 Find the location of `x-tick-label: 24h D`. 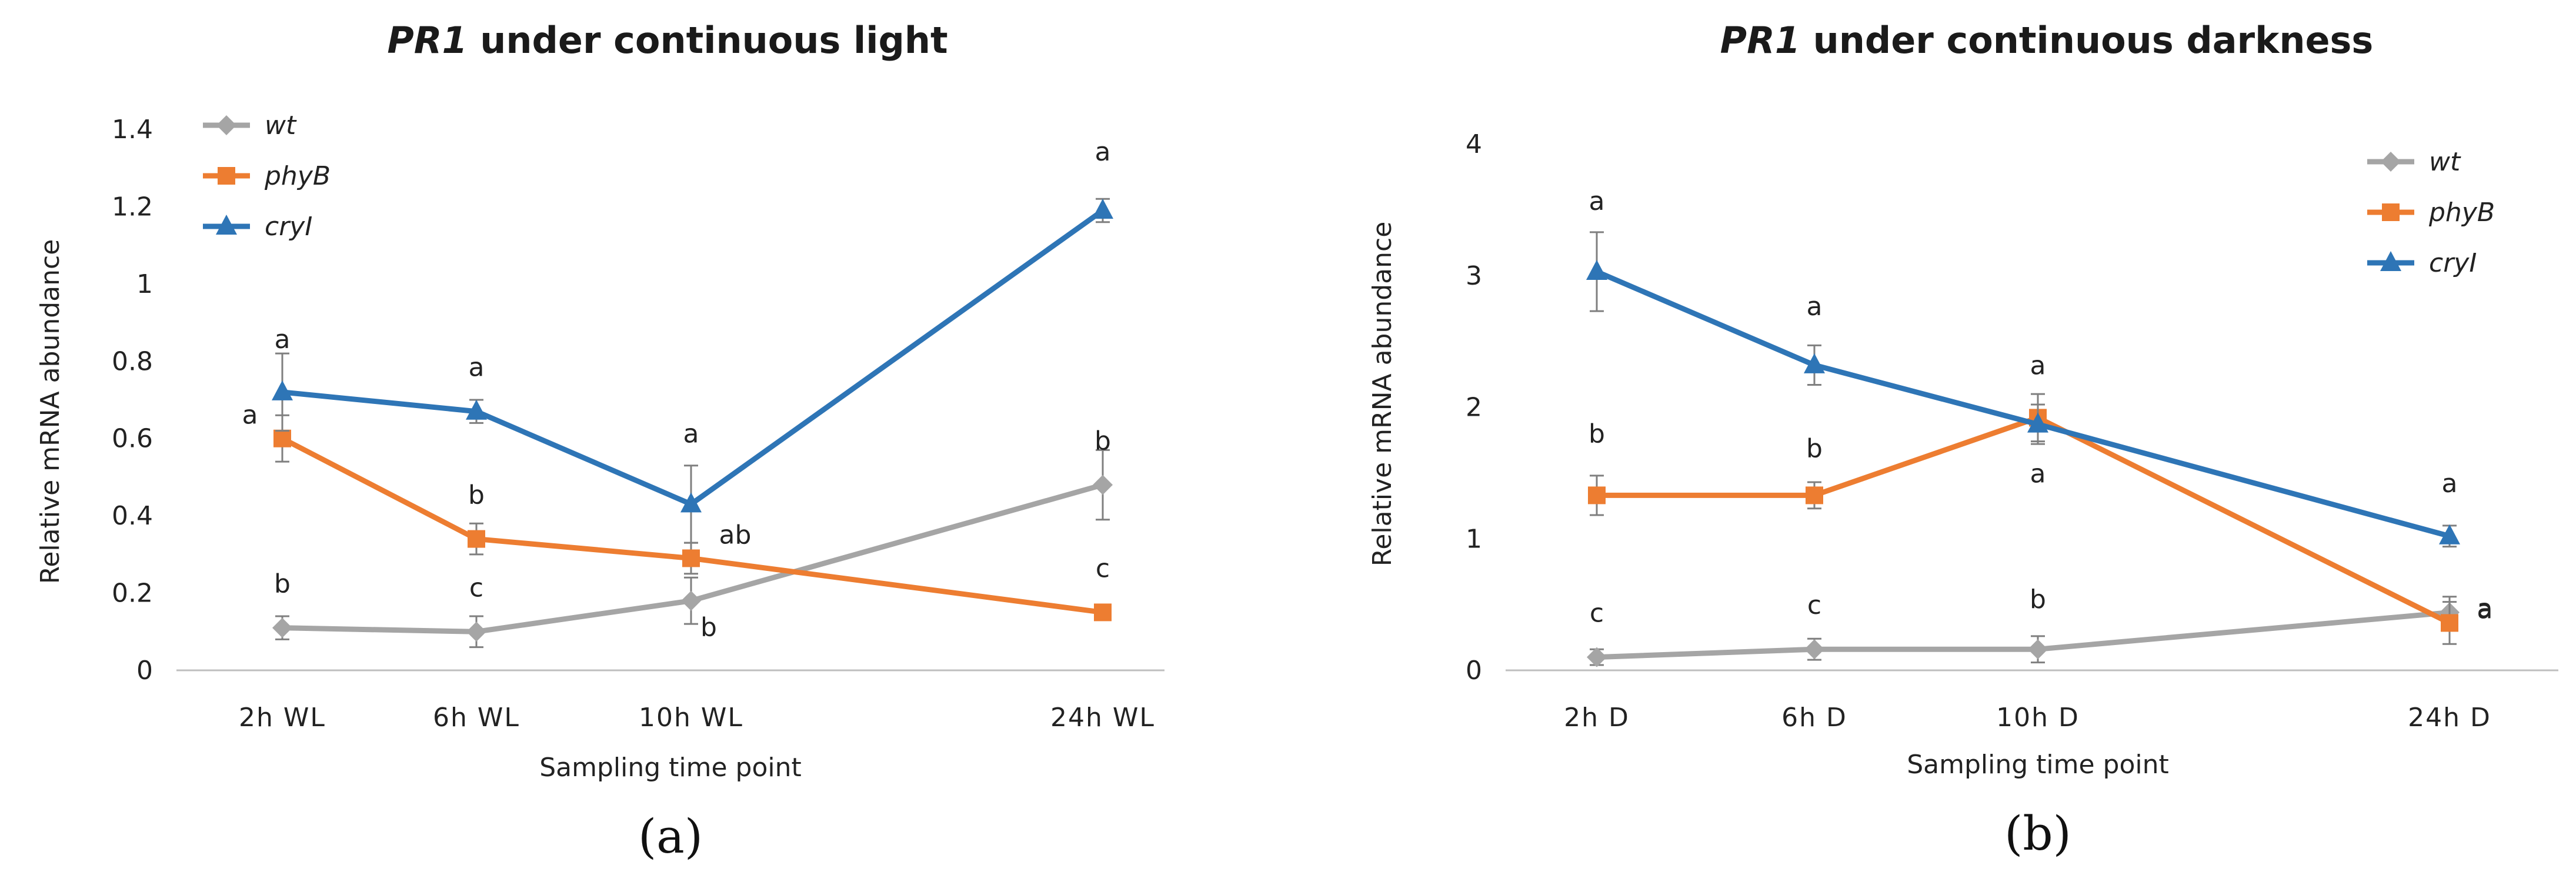

x-tick-label: 24h D is located at coordinates (2449, 718).